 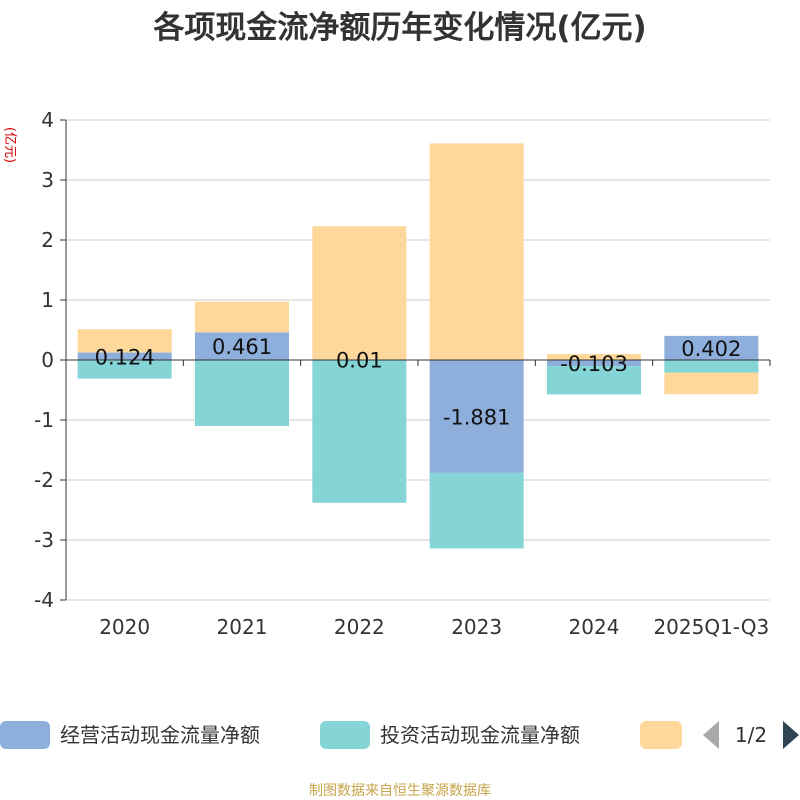 What do you see at coordinates (711, 383) in the screenshot?
I see `bar-3-2025Q1-Q3` at bounding box center [711, 383].